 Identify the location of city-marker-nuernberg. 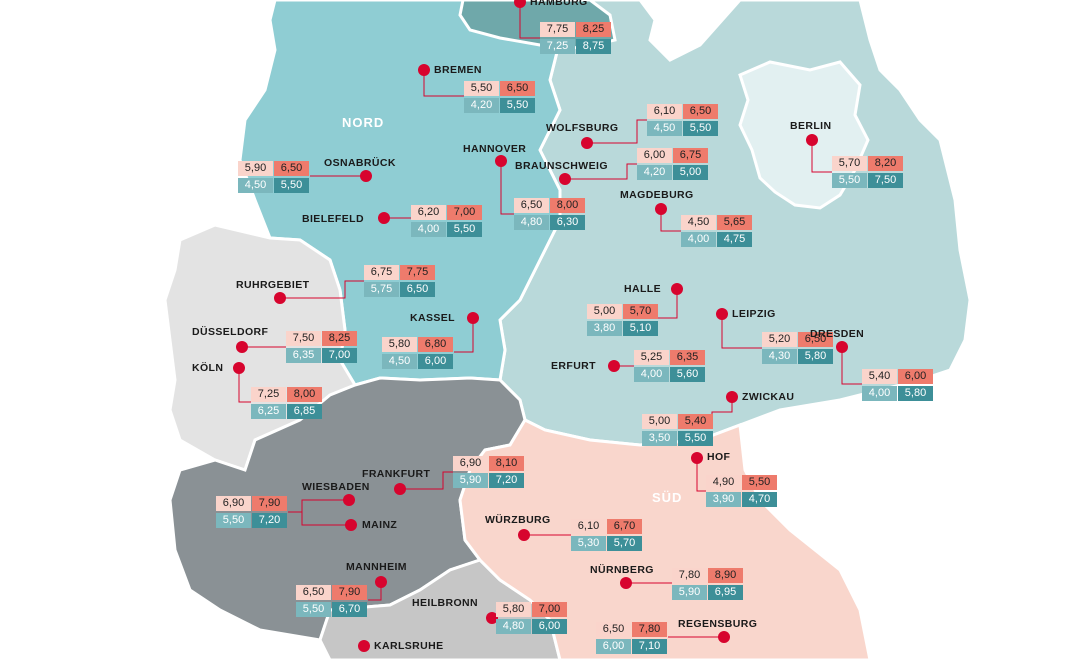
(626, 583).